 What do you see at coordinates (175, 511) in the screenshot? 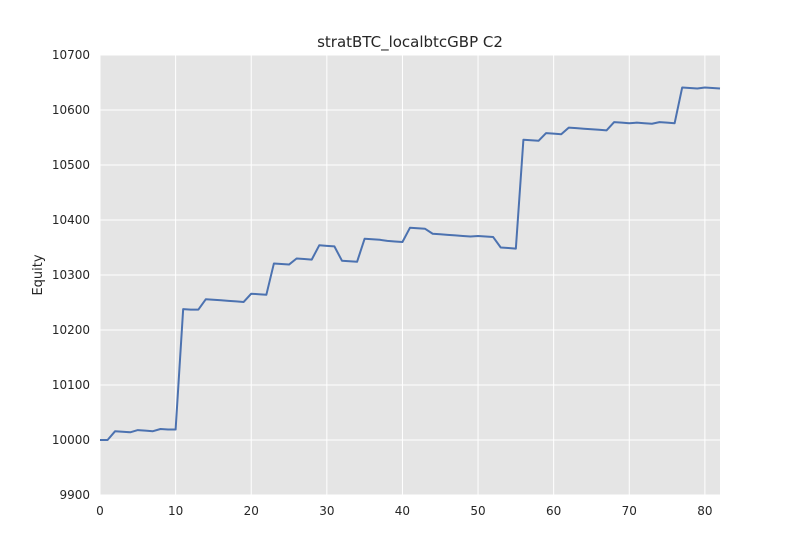
I see `x-tick-label: 10` at bounding box center [175, 511].